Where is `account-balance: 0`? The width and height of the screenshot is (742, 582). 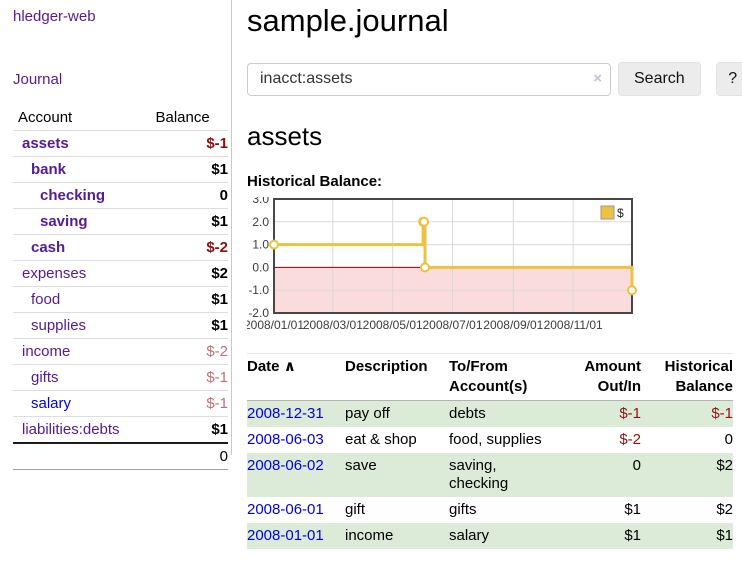
account-balance: 0 is located at coordinates (223, 195).